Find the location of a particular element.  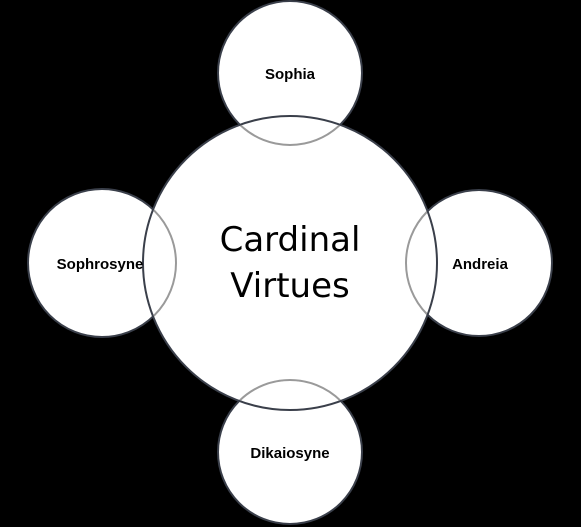

overlap-arc-top is located at coordinates (290, 131).